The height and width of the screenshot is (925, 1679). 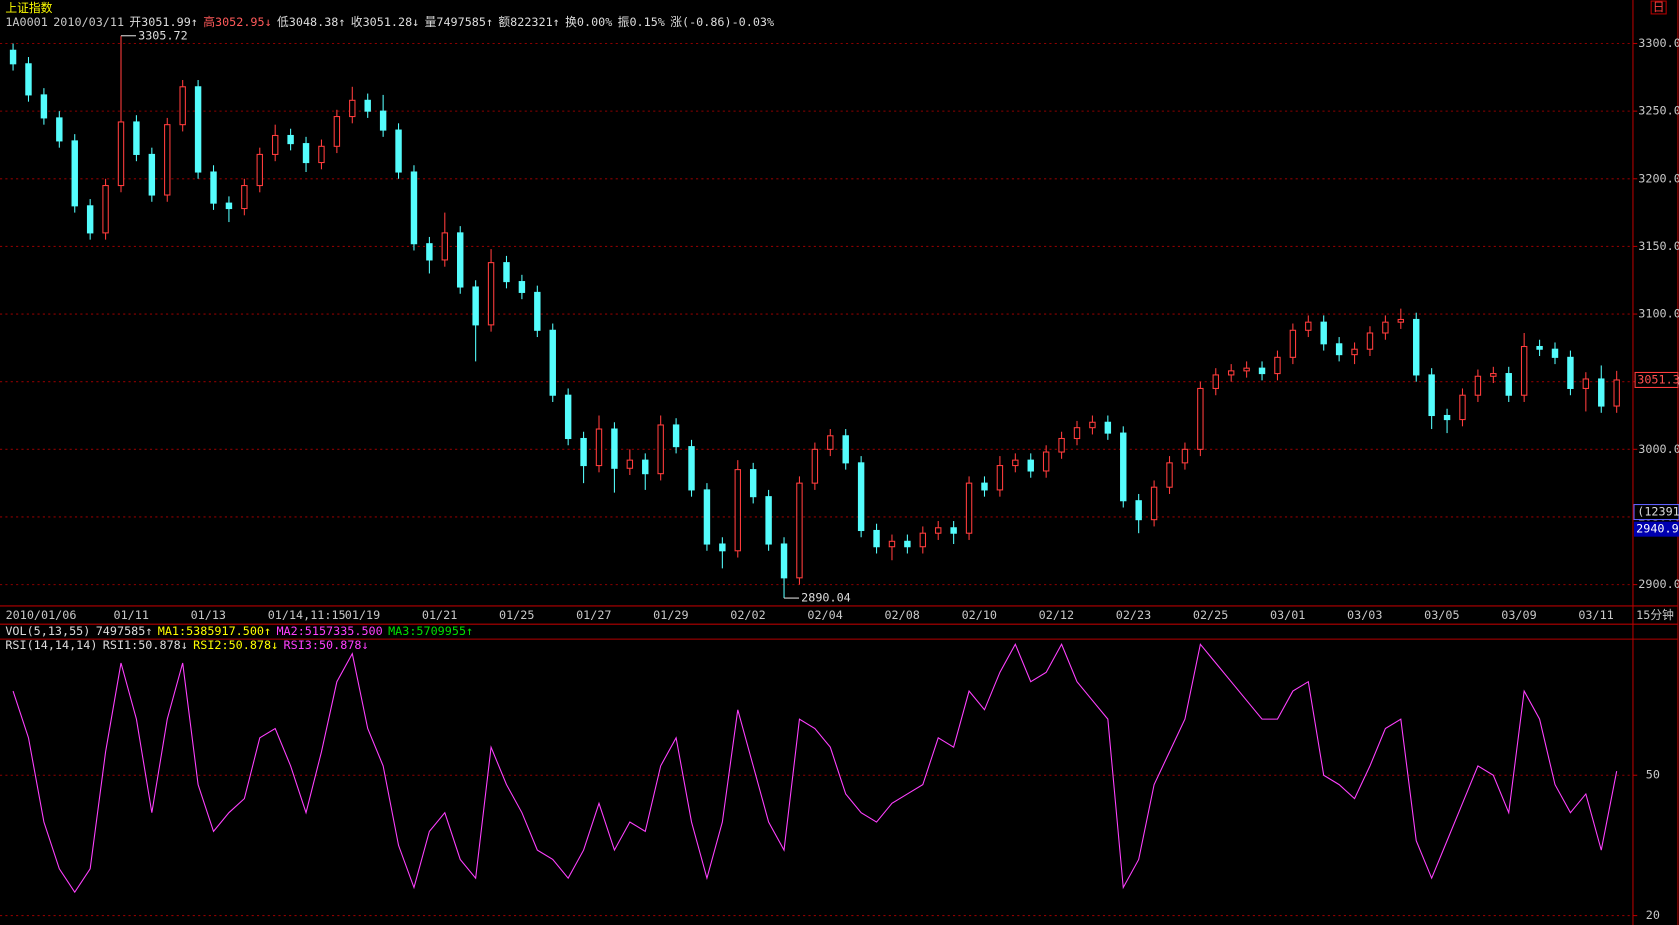 I want to click on x-tick-label: 03/11, so click(x=1595, y=615).